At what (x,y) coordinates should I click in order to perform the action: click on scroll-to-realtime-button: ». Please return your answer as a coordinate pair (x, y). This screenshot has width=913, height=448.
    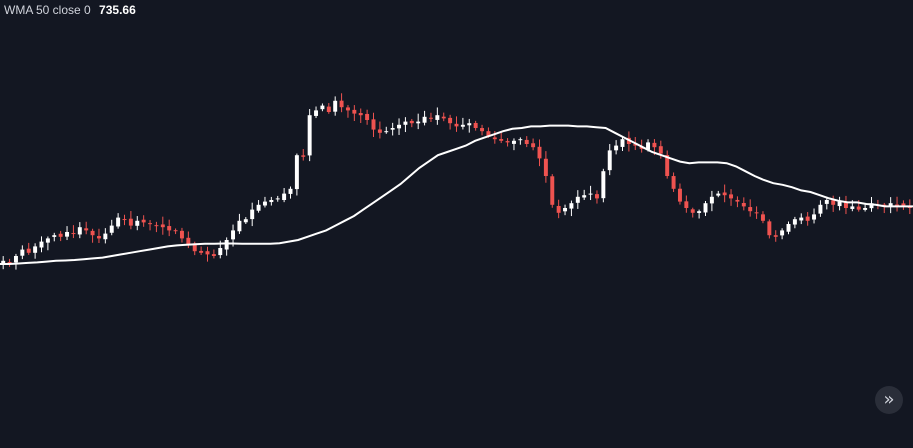
    Looking at the image, I should click on (889, 400).